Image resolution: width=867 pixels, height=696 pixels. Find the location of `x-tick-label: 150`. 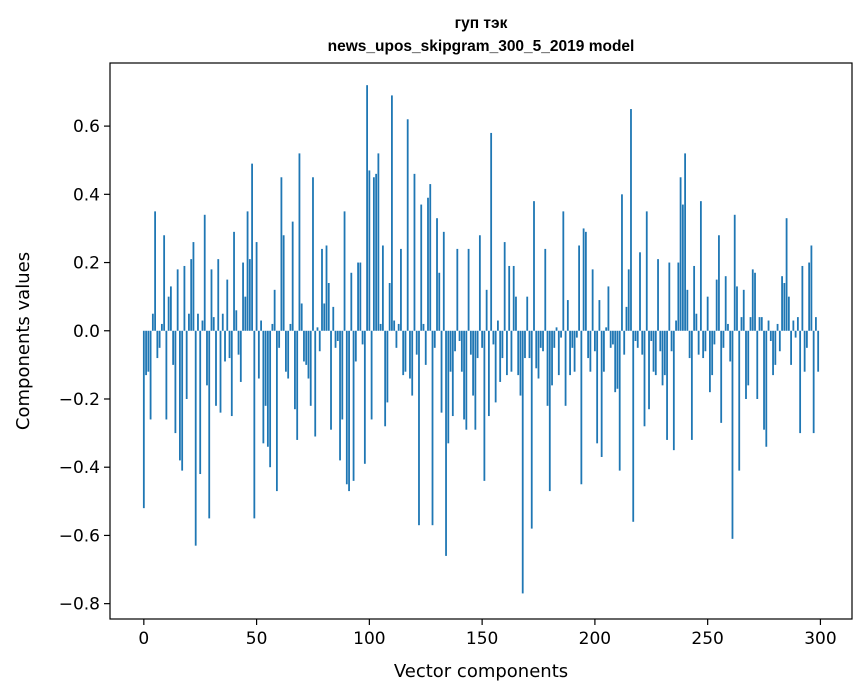

x-tick-label: 150 is located at coordinates (482, 639).